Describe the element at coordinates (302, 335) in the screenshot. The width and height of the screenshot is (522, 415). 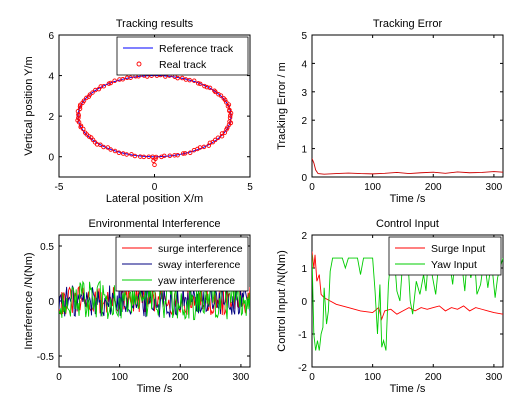
I see `y-tick-label: -1` at that location.